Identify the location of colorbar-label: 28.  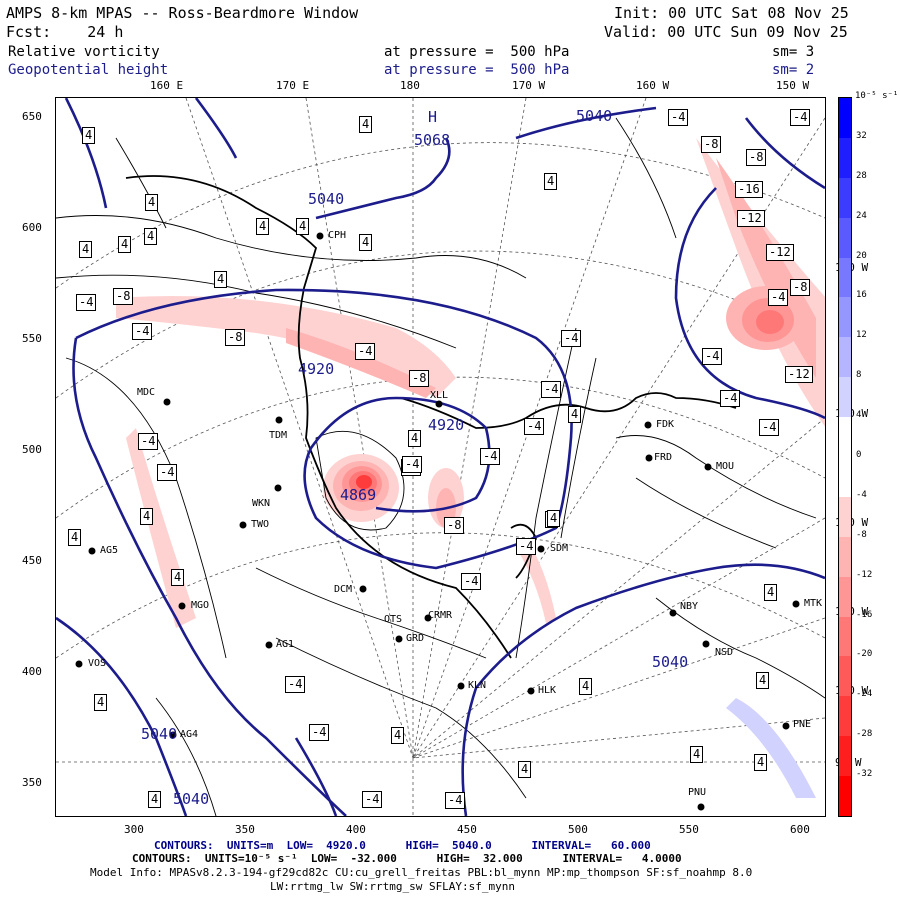
(861, 175).